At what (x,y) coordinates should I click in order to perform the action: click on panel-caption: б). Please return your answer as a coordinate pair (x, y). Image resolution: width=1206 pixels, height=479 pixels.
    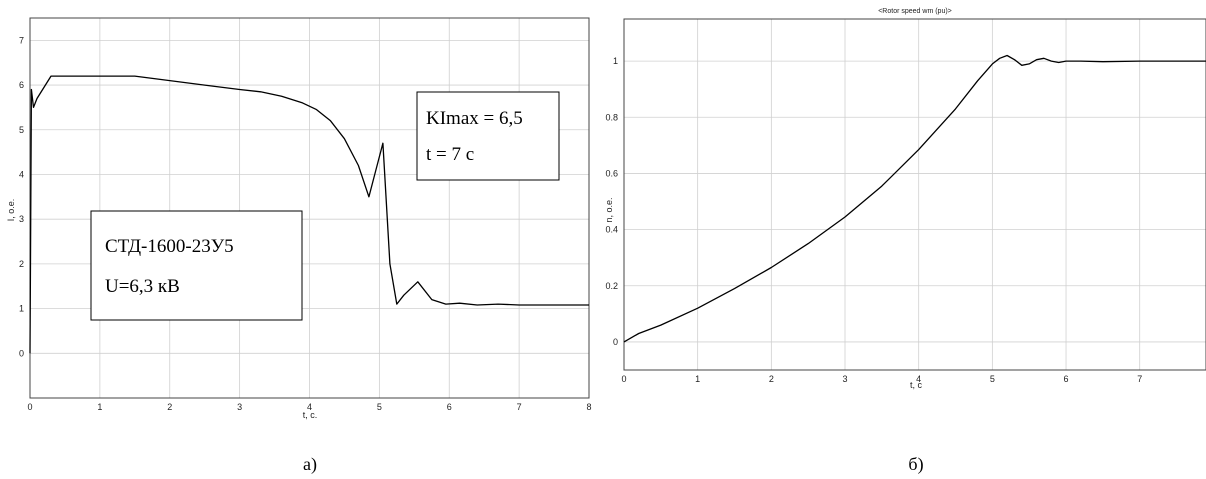
    Looking at the image, I should click on (915, 464).